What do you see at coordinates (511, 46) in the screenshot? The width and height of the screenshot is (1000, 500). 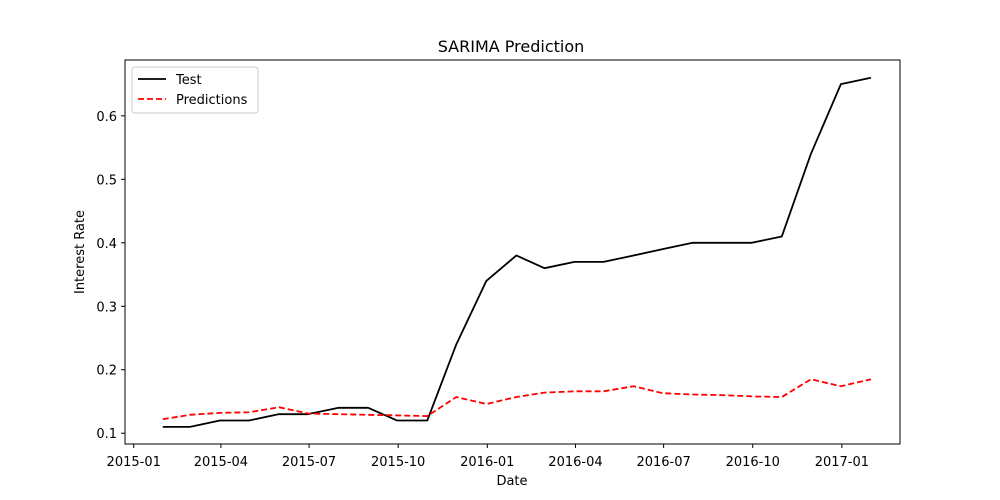 I see `chart-title: SARIMA Prediction` at bounding box center [511, 46].